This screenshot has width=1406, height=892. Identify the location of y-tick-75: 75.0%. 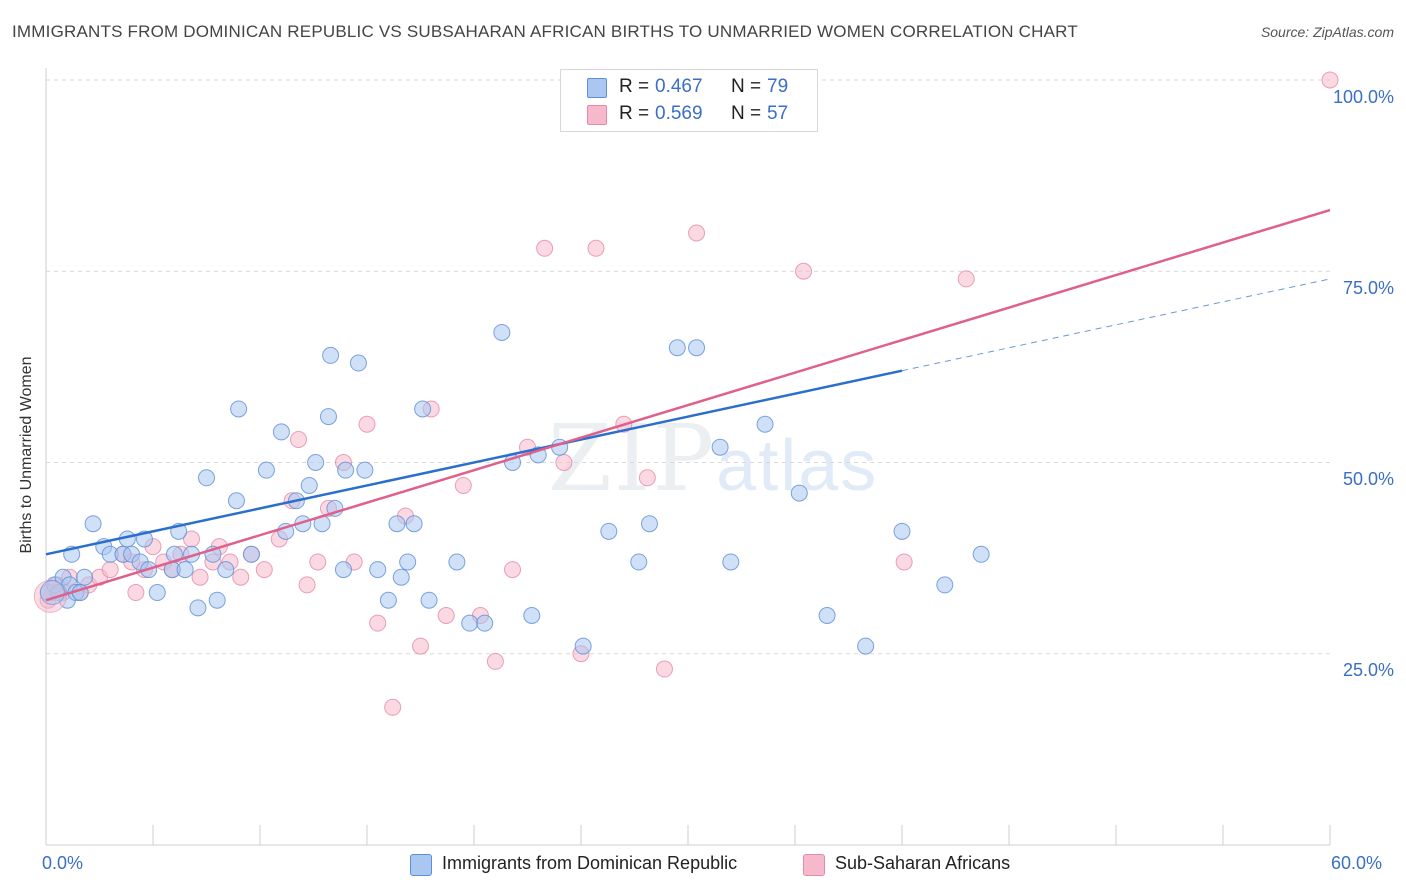
(1368, 288).